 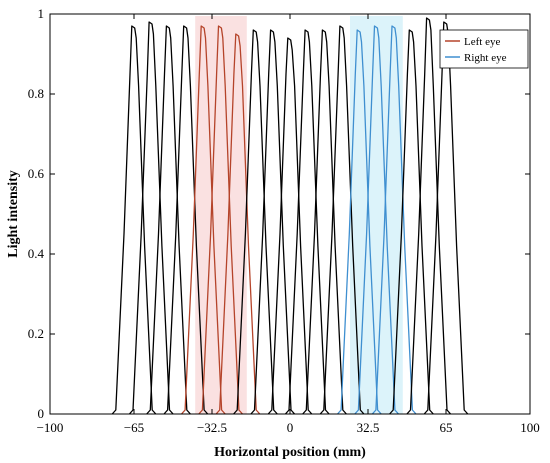 I want to click on y-tick-label: 0.8, so click(x=36, y=93).